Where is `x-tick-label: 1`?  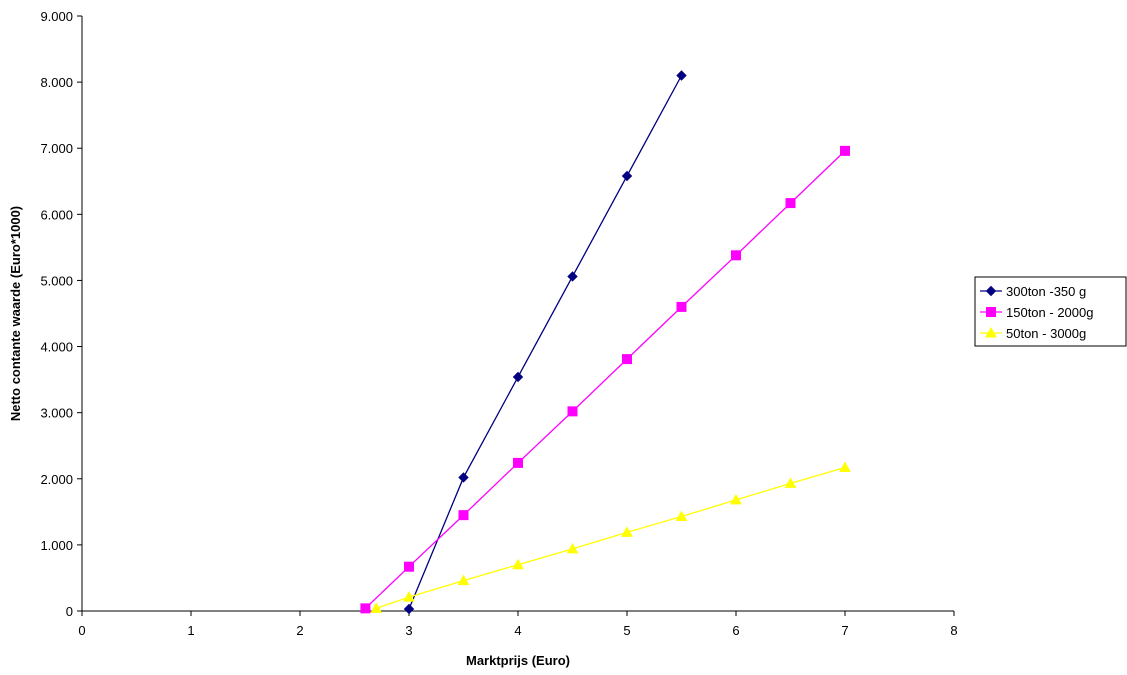 x-tick-label: 1 is located at coordinates (190, 630).